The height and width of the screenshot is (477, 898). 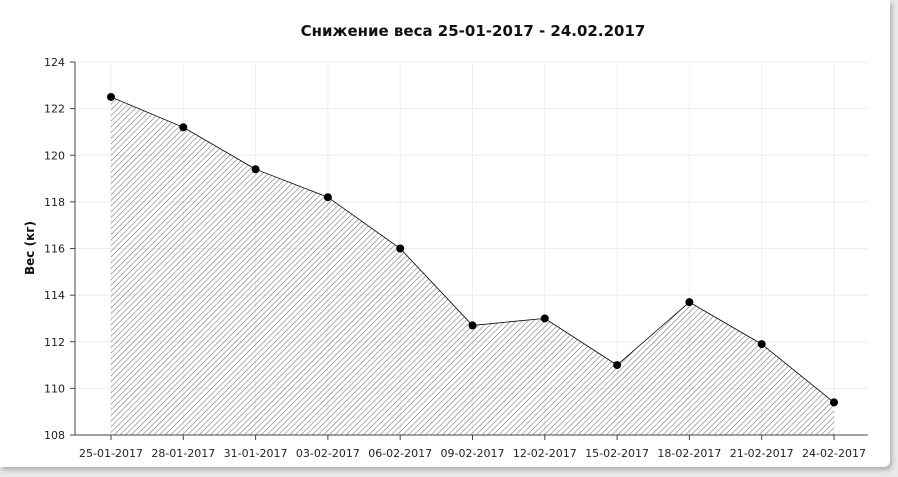 I want to click on x-tick-label: 06-02-2017, so click(x=400, y=453).